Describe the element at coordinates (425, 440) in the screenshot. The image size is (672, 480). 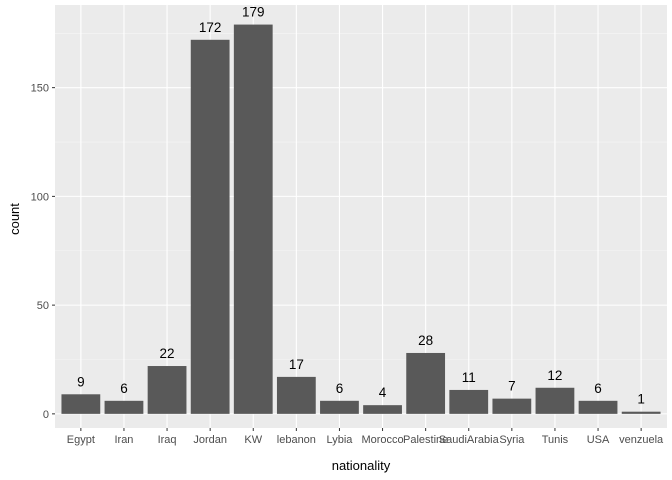
I see `x-tick-label: Palestine` at that location.